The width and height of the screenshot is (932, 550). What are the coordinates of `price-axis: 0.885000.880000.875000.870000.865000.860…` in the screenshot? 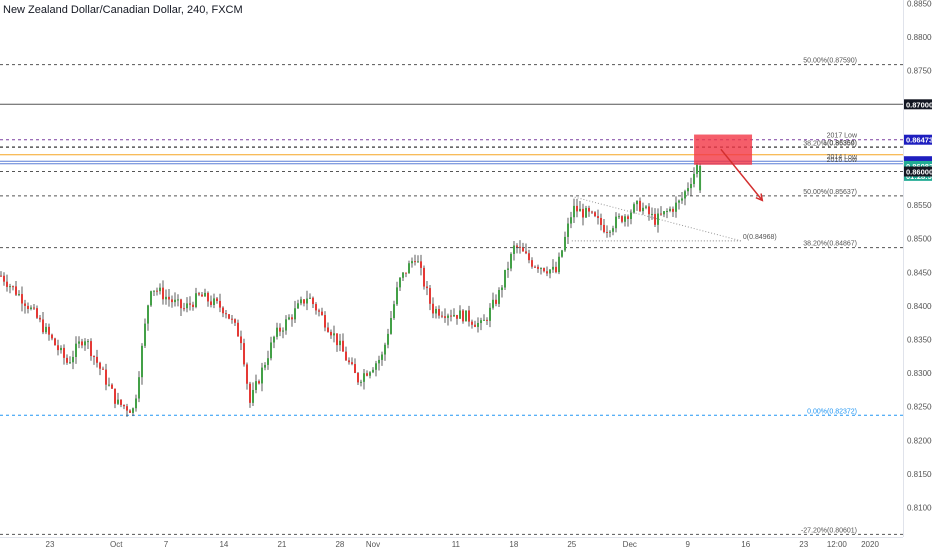 It's located at (917, 268).